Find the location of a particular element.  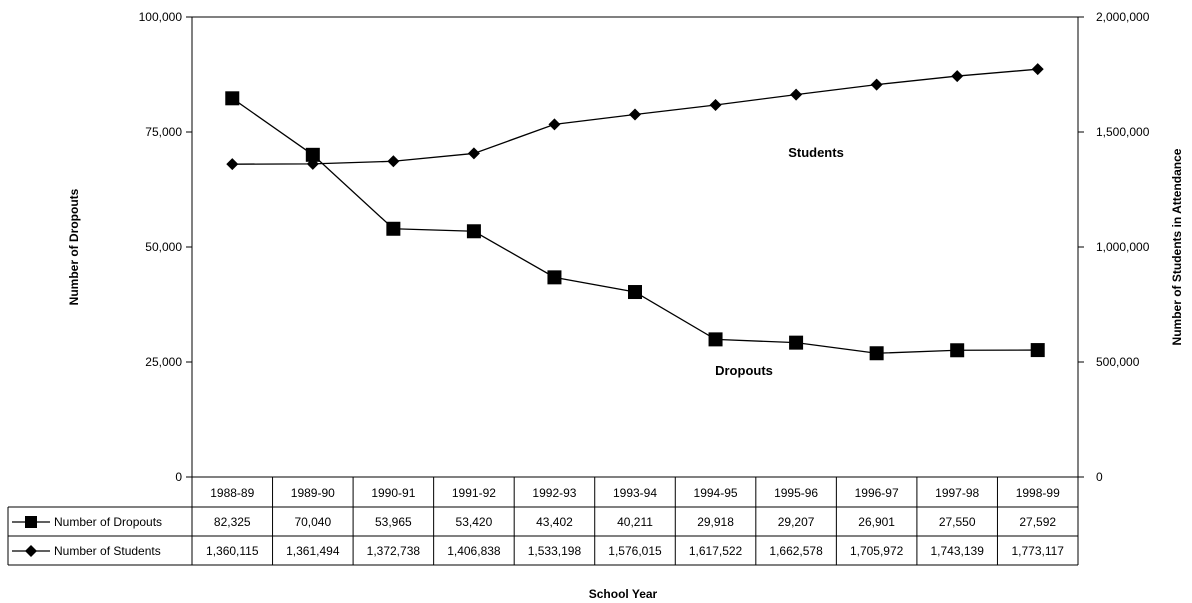

y-tick-label: 25,000 is located at coordinates (163, 362).